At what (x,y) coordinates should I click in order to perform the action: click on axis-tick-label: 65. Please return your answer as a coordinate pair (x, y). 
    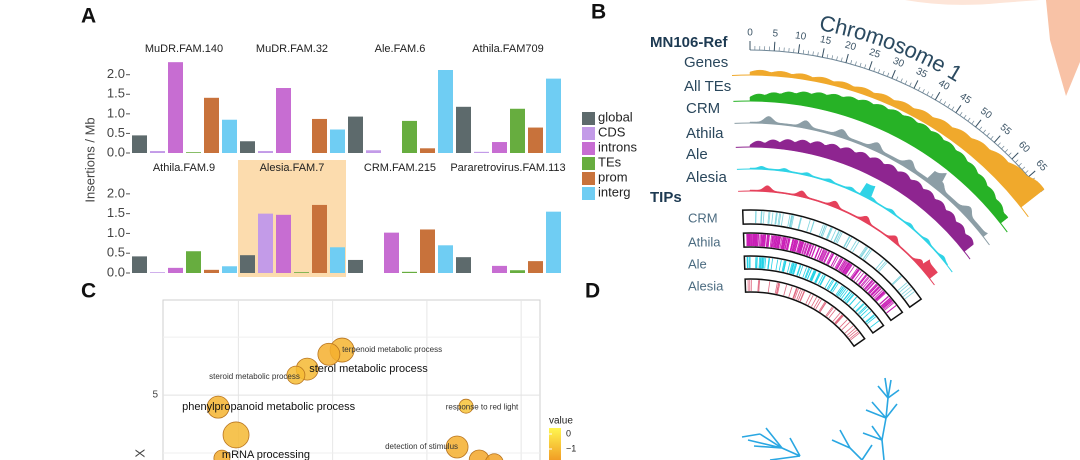
    Looking at the image, I should click on (1041, 166).